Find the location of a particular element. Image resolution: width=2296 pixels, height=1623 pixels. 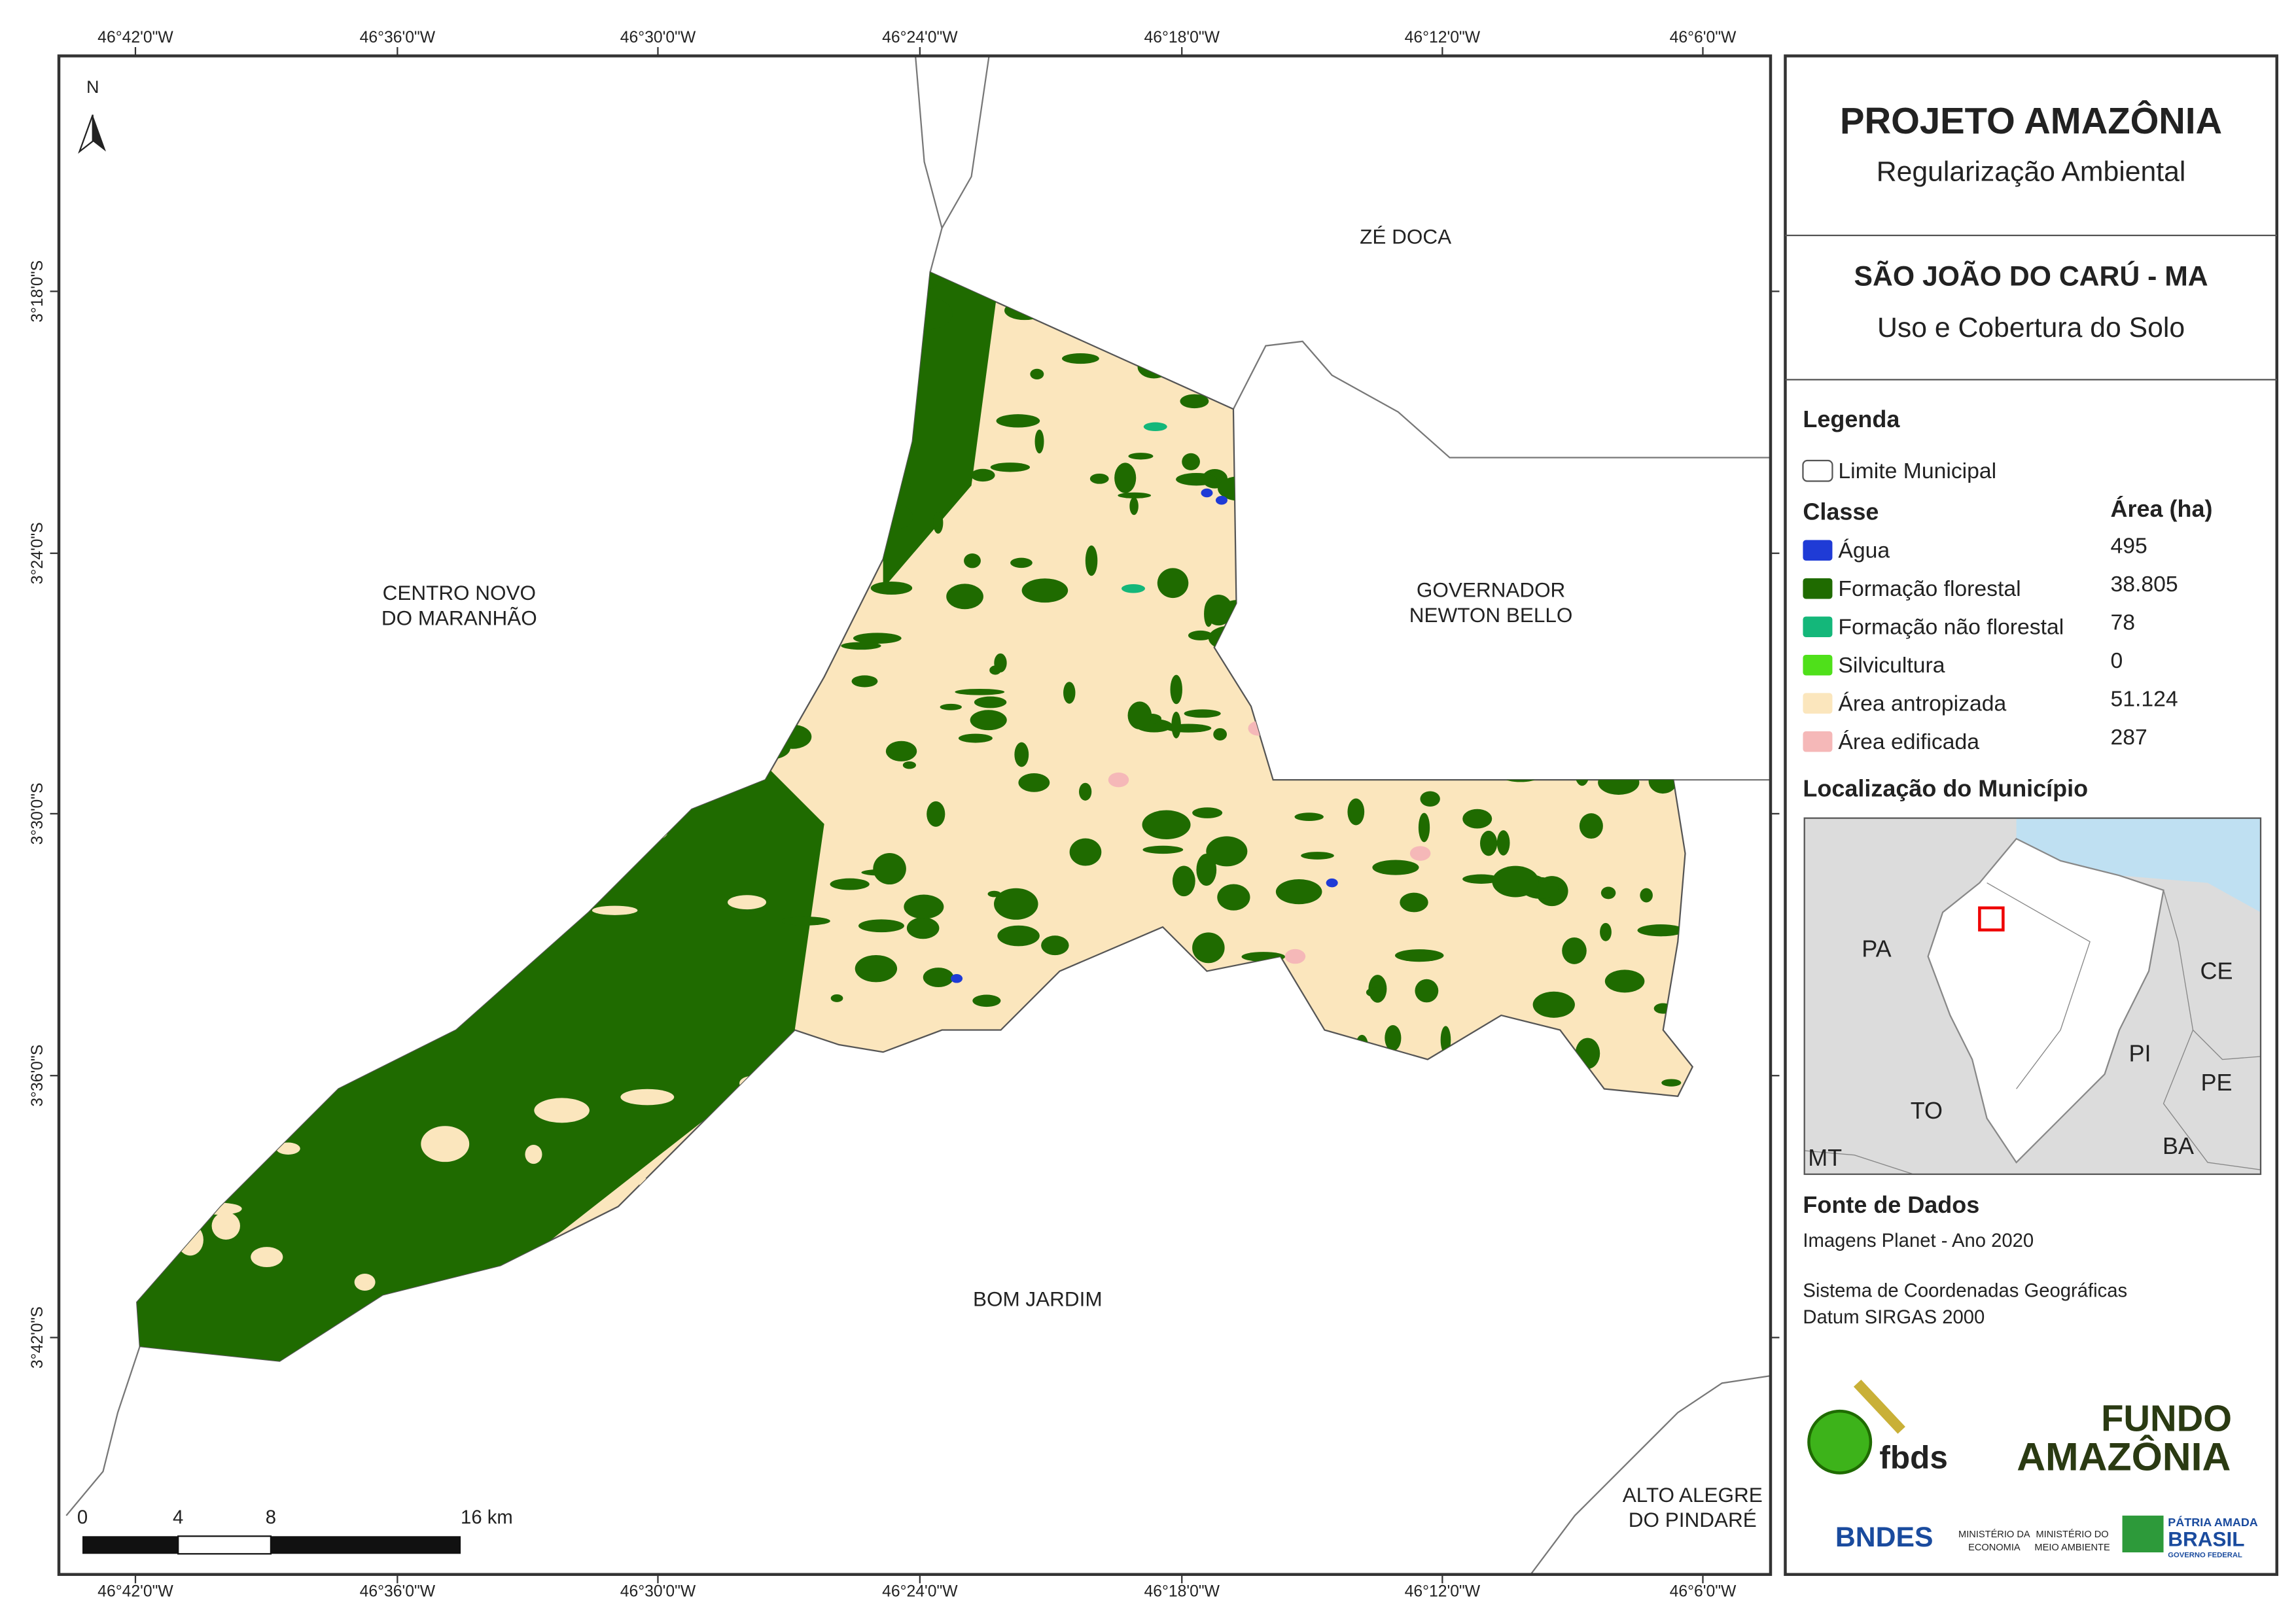

logo-fundo: FUNDO is located at coordinates (2166, 1418).